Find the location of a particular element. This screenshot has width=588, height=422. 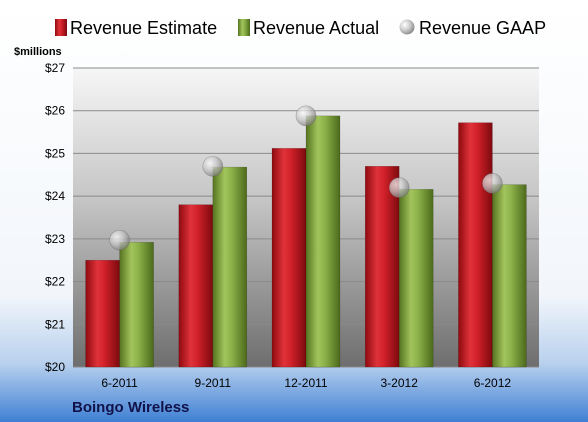

legend-label-revenue-gaap: Revenue GAAP is located at coordinates (482, 28).